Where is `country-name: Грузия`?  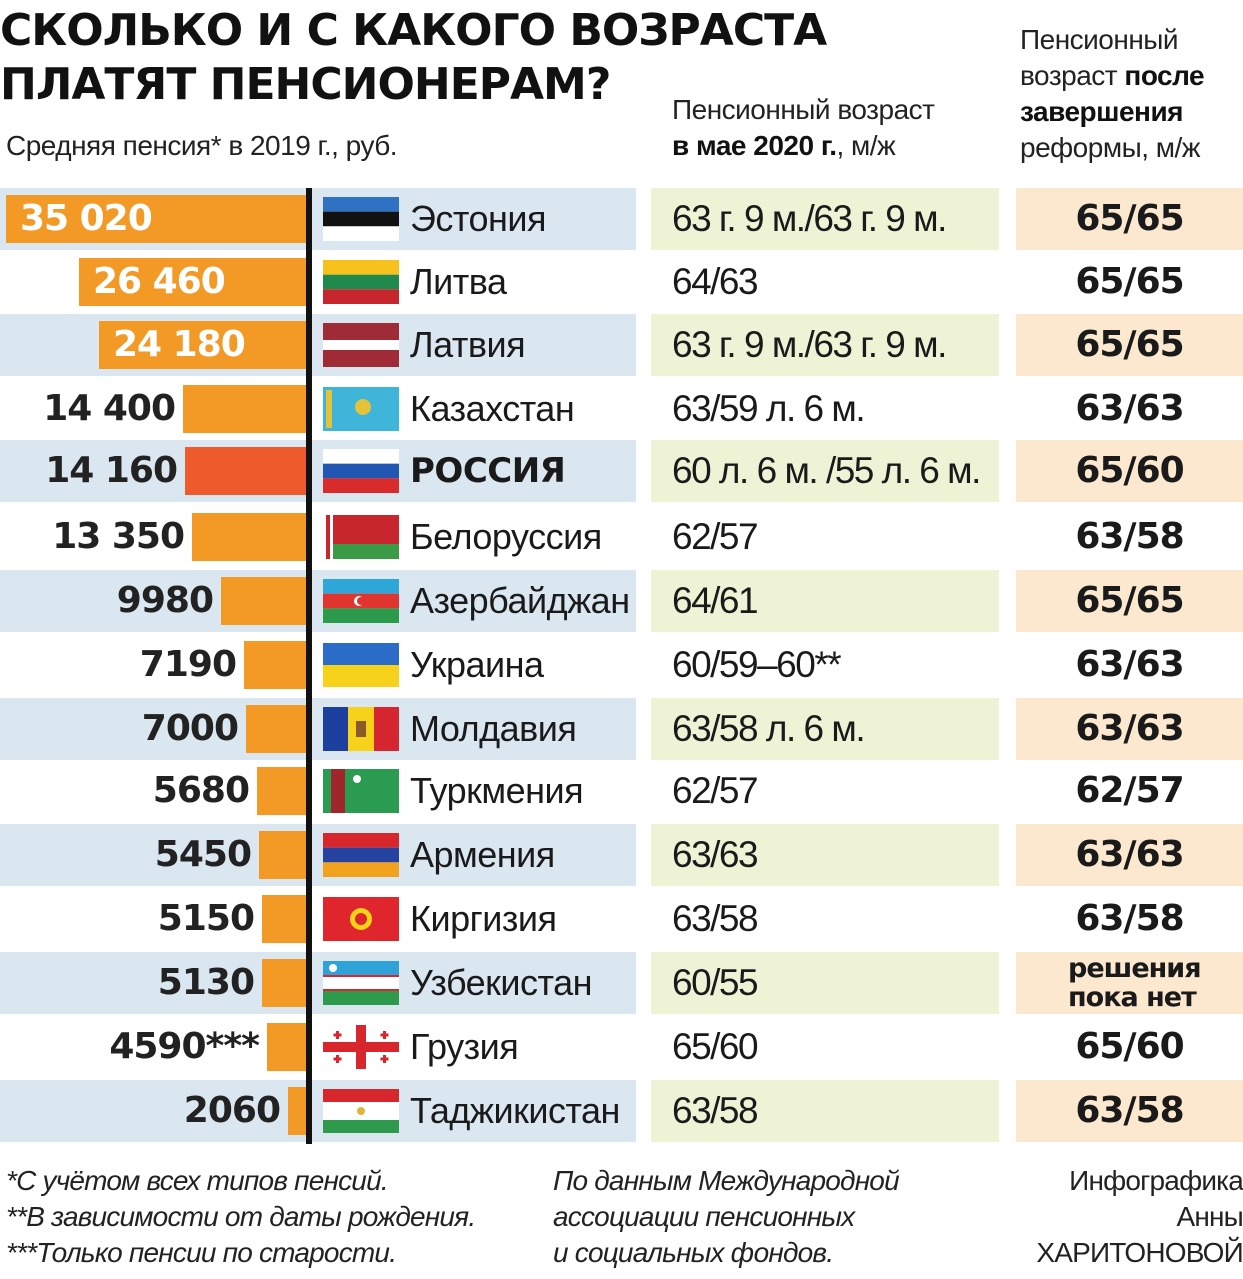 country-name: Грузия is located at coordinates (464, 1046).